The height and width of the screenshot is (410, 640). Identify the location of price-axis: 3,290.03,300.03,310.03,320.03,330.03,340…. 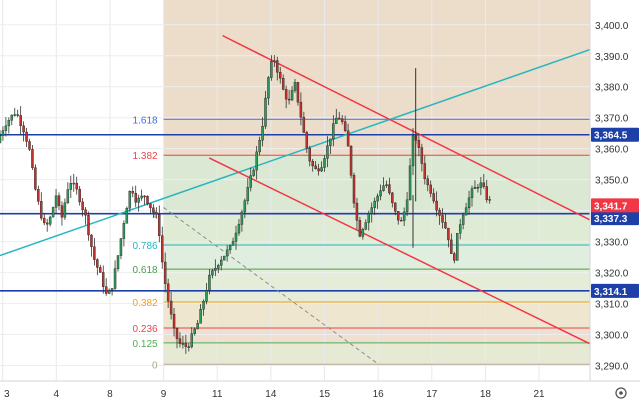
(614, 202).